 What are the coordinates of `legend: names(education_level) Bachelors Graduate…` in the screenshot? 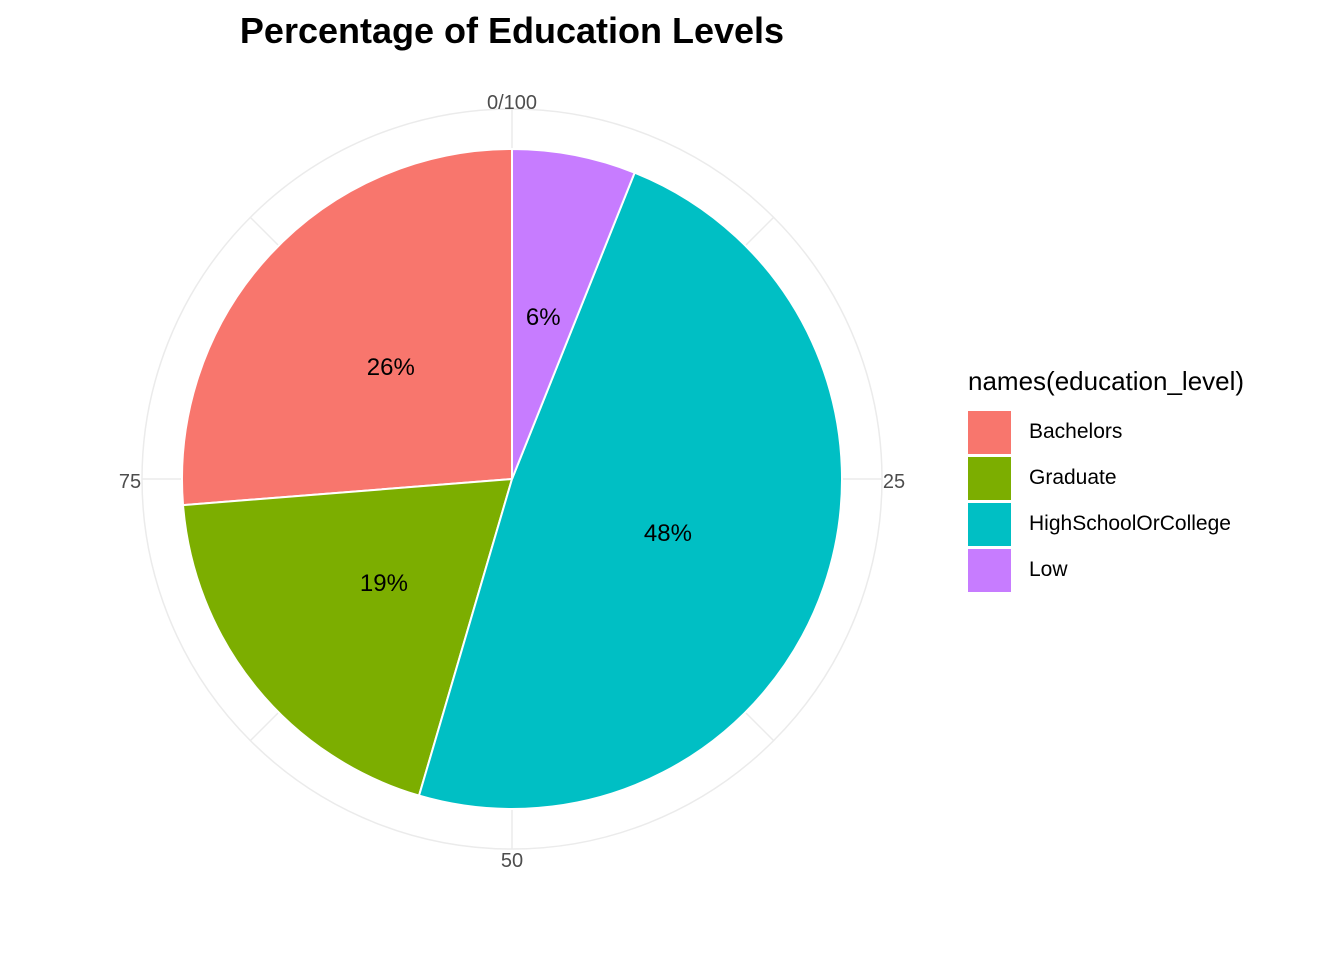 It's located at (1106, 479).